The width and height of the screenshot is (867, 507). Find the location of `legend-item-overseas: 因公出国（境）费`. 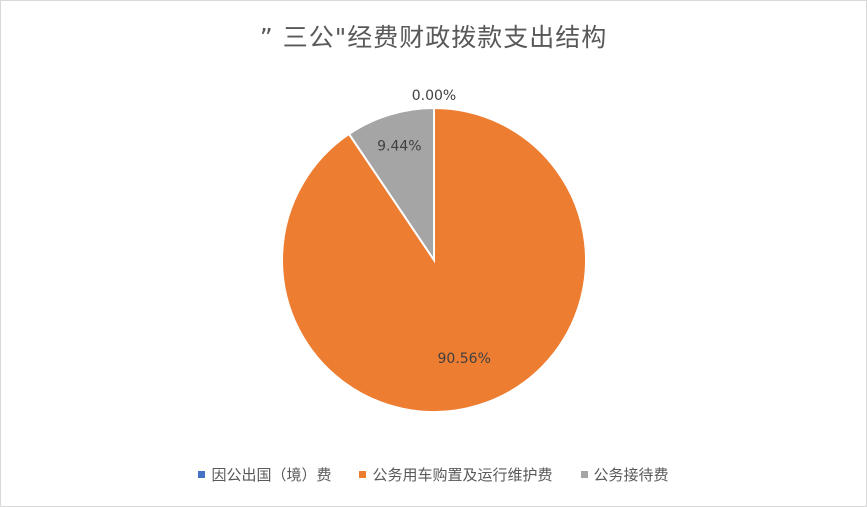

legend-item-overseas: 因公出国（境）费 is located at coordinates (264, 474).